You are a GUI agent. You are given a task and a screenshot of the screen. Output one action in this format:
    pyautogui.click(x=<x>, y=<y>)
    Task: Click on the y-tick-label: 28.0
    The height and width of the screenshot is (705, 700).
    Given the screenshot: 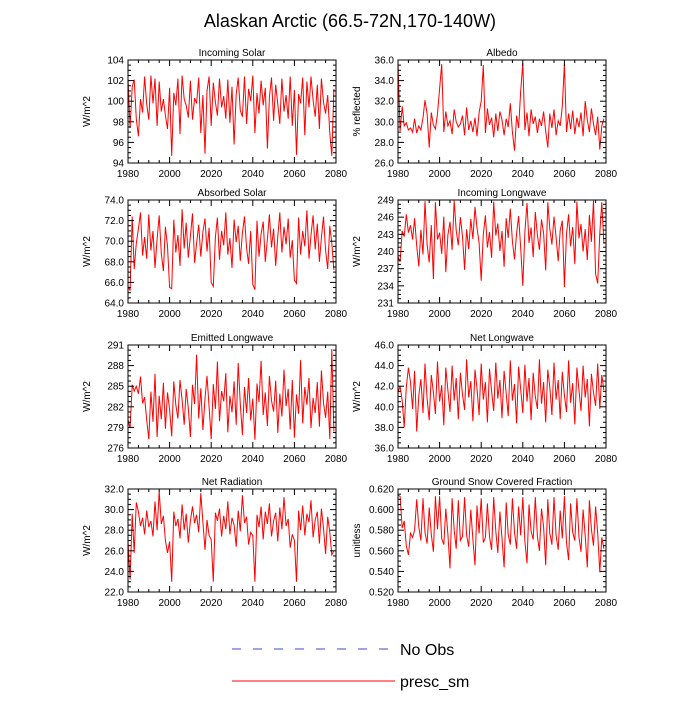 What is the action you would take?
    pyautogui.click(x=385, y=143)
    